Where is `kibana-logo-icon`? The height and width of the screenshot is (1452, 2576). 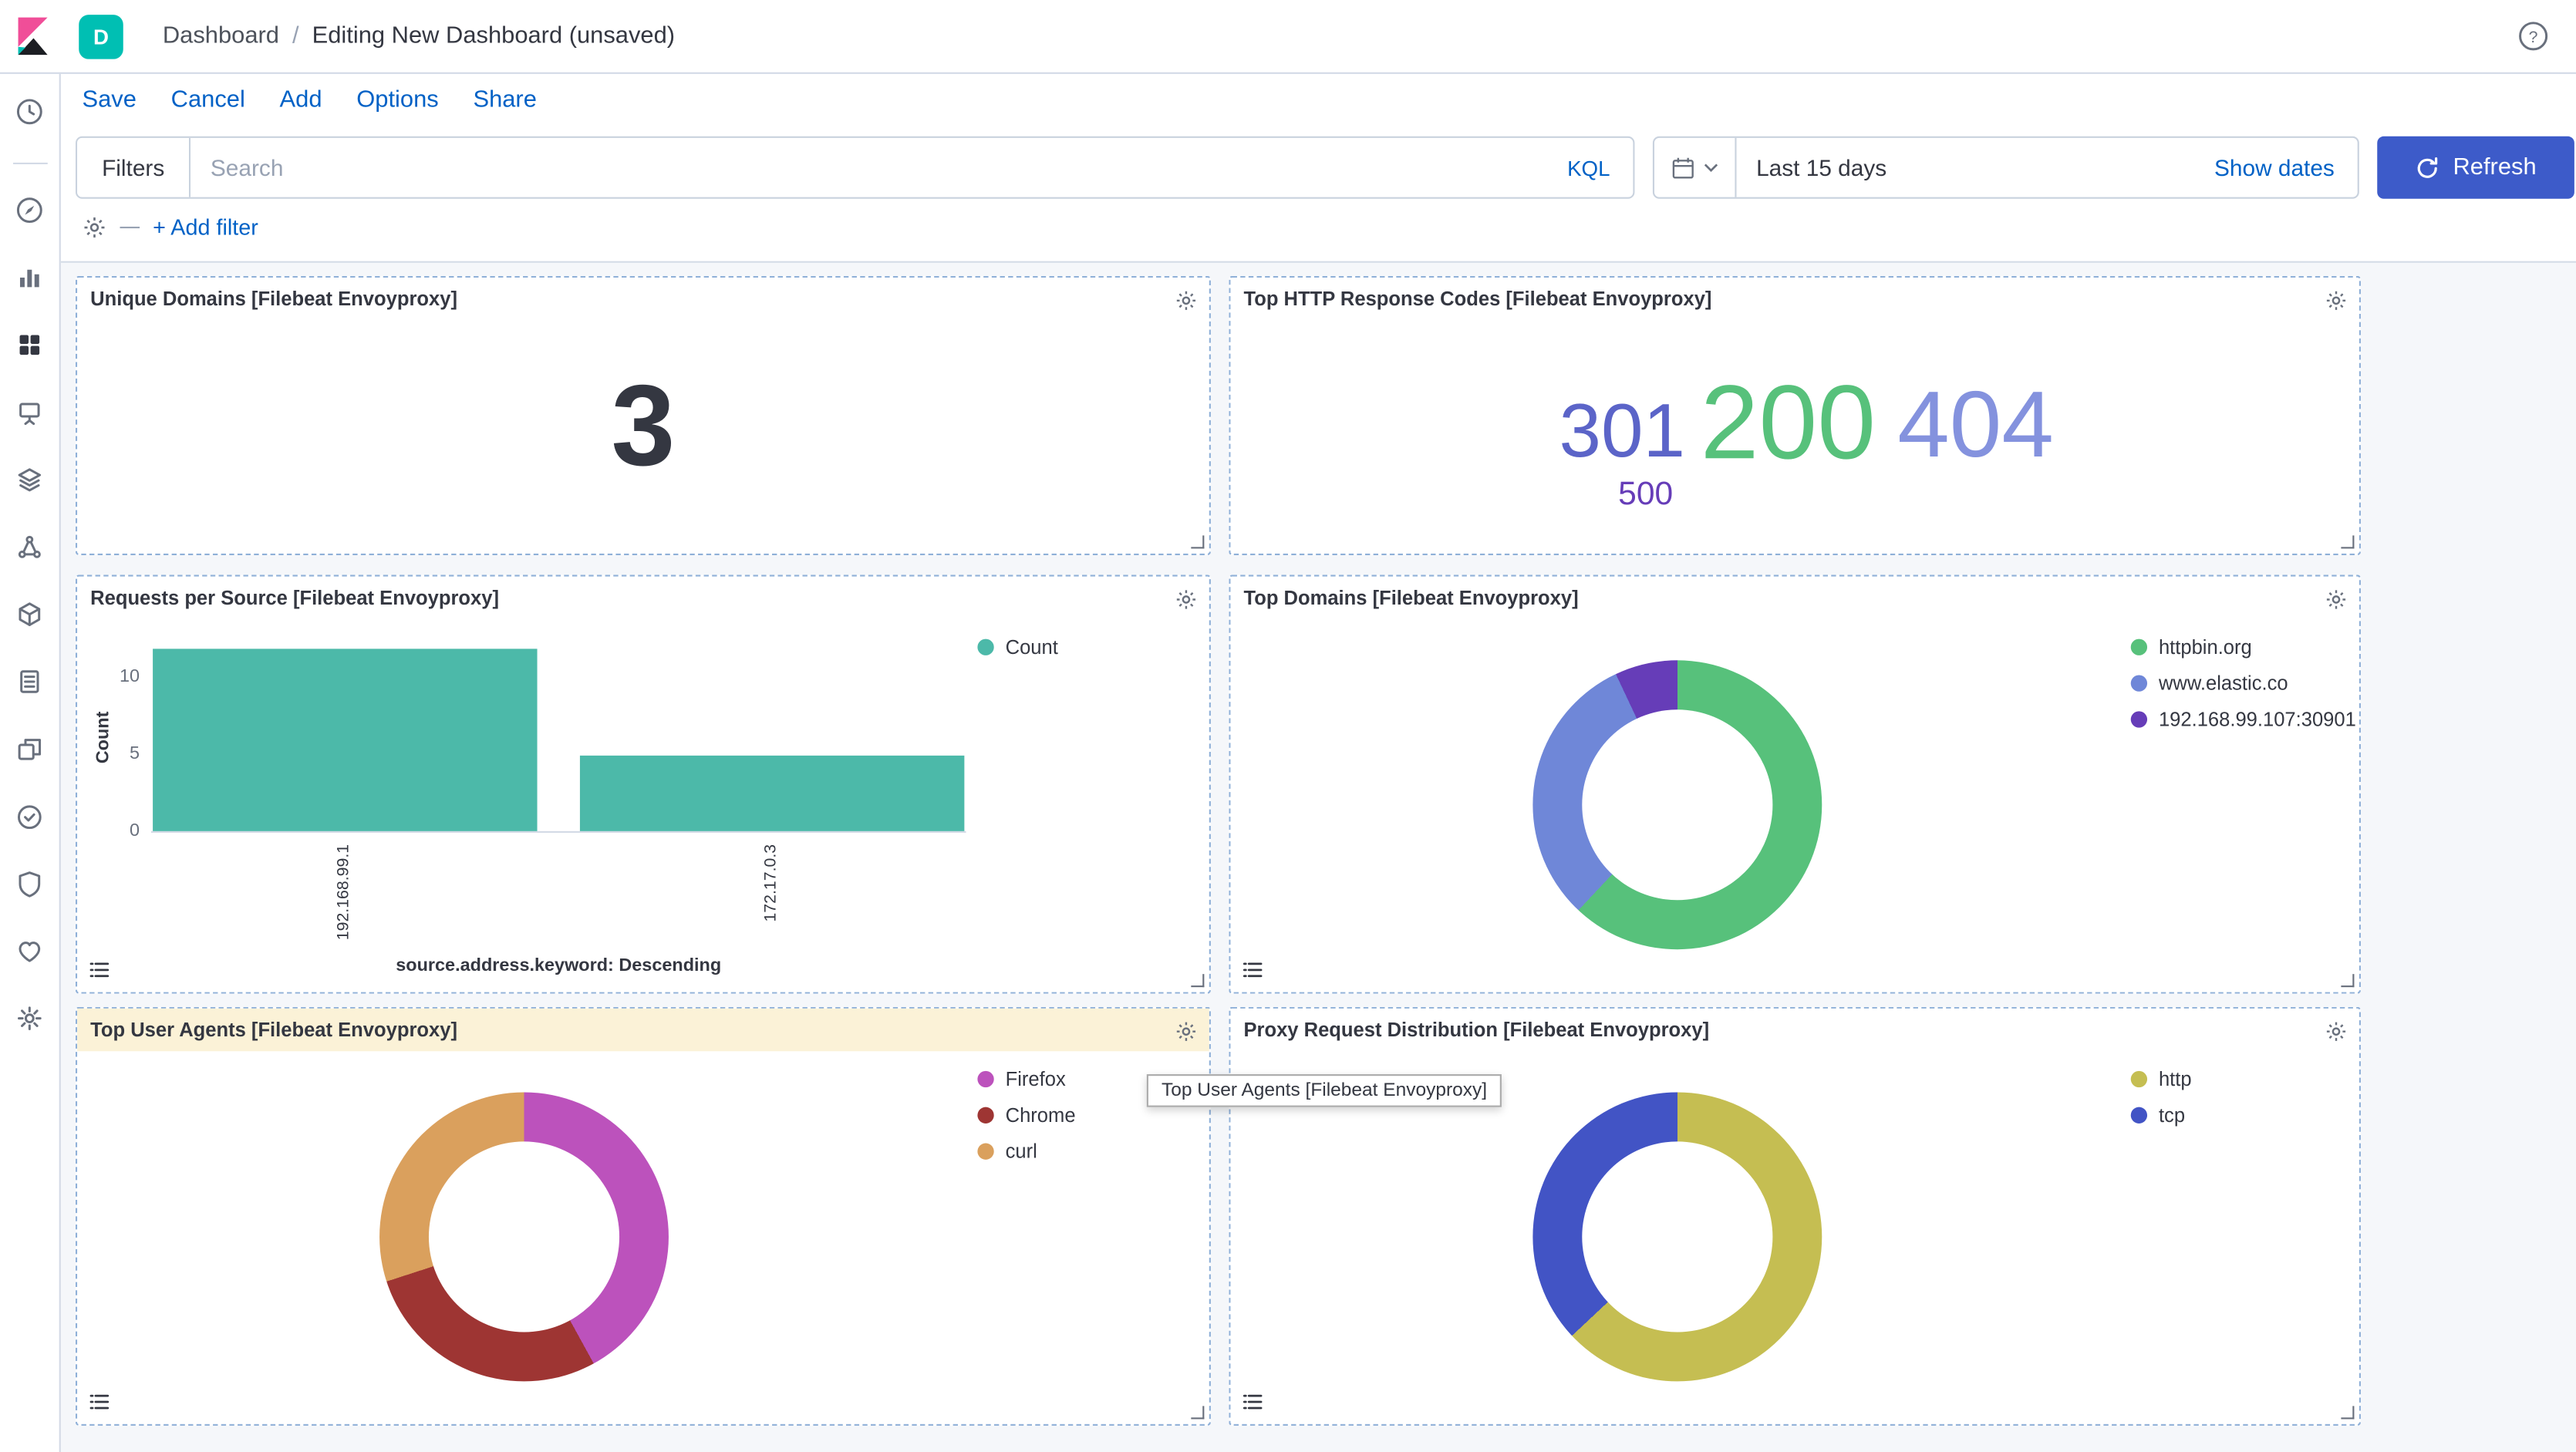
kibana-logo-icon is located at coordinates (33, 36).